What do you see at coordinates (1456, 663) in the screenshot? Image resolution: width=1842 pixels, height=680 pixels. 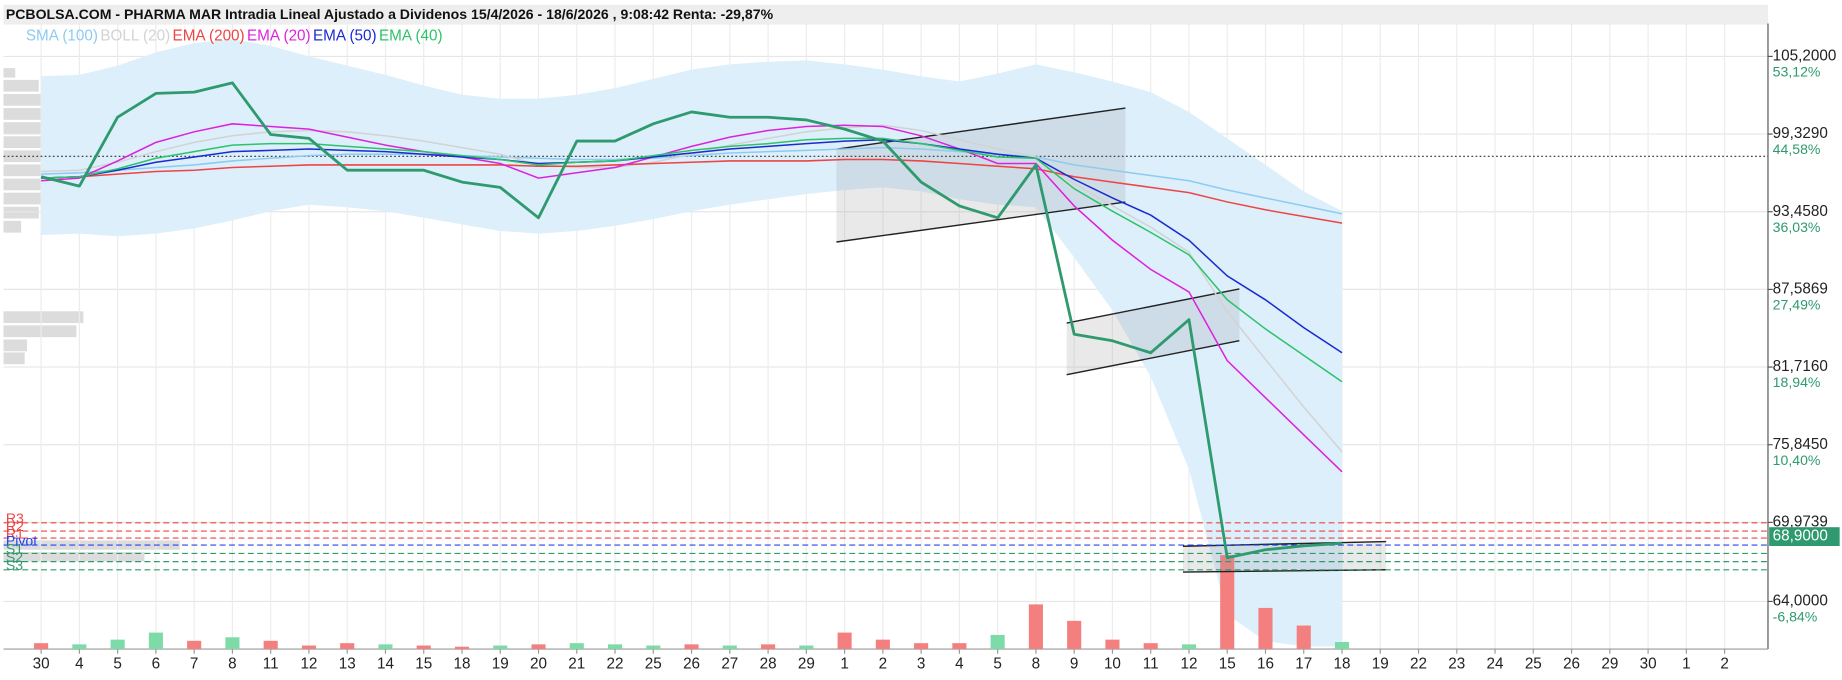 I see `x-tick-label: 23` at bounding box center [1456, 663].